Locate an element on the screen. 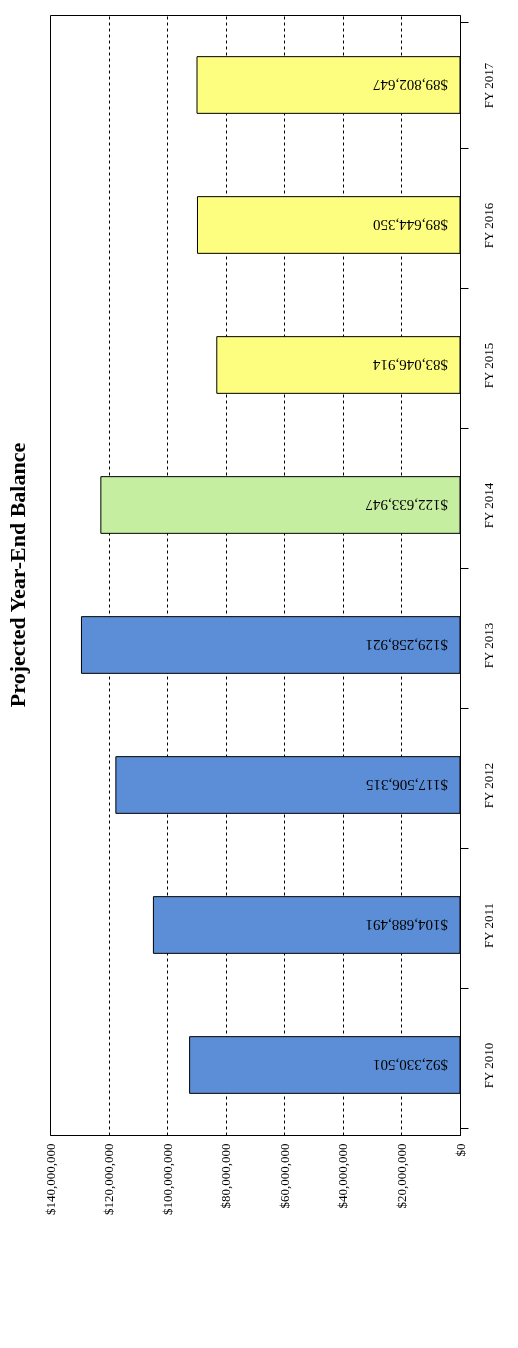 This screenshot has height=1348, width=518. y-tick-label: FY 2013 is located at coordinates (488, 645).